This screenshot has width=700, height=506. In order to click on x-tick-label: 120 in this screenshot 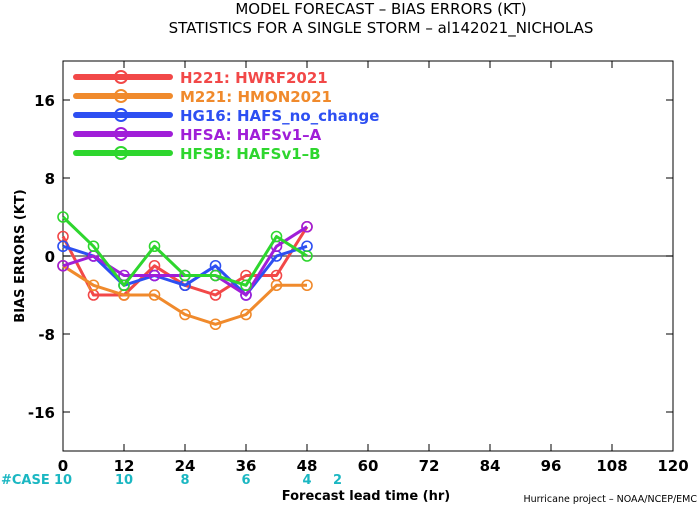, I will do `click(672, 466)`.